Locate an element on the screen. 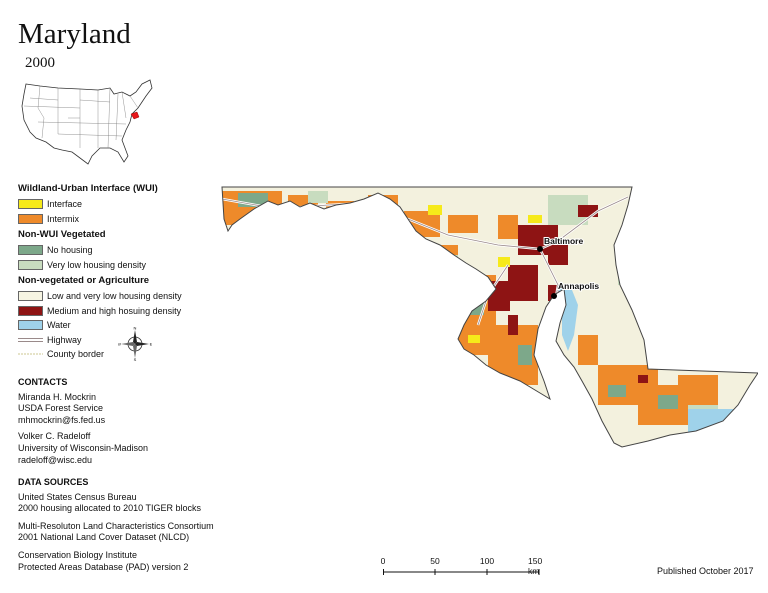 This screenshot has height=593, width=768. legend-swatch-low-density is located at coordinates (30, 296).